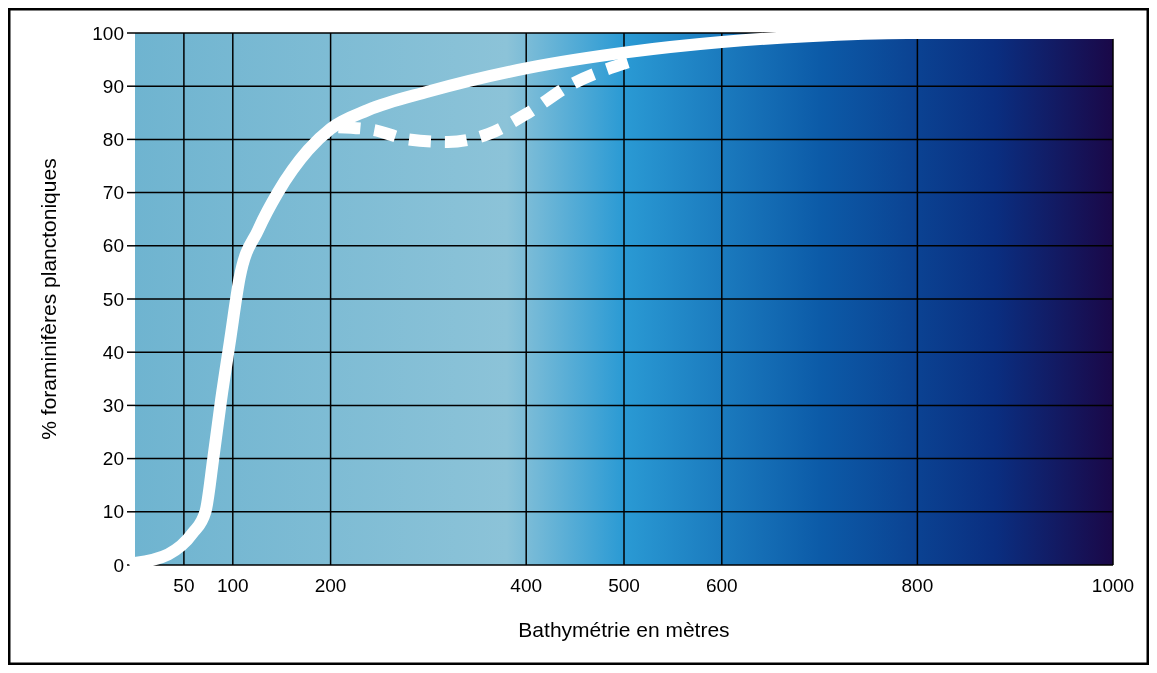 The image size is (1157, 673). What do you see at coordinates (1113, 585) in the screenshot?
I see `x-tick-label: 1000` at bounding box center [1113, 585].